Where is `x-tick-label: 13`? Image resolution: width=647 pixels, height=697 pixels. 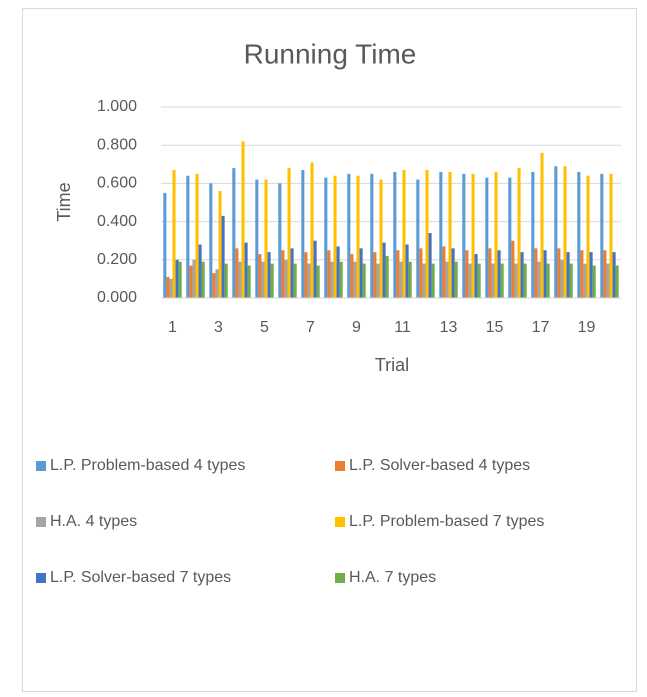 x-tick-label: 13 is located at coordinates (449, 327).